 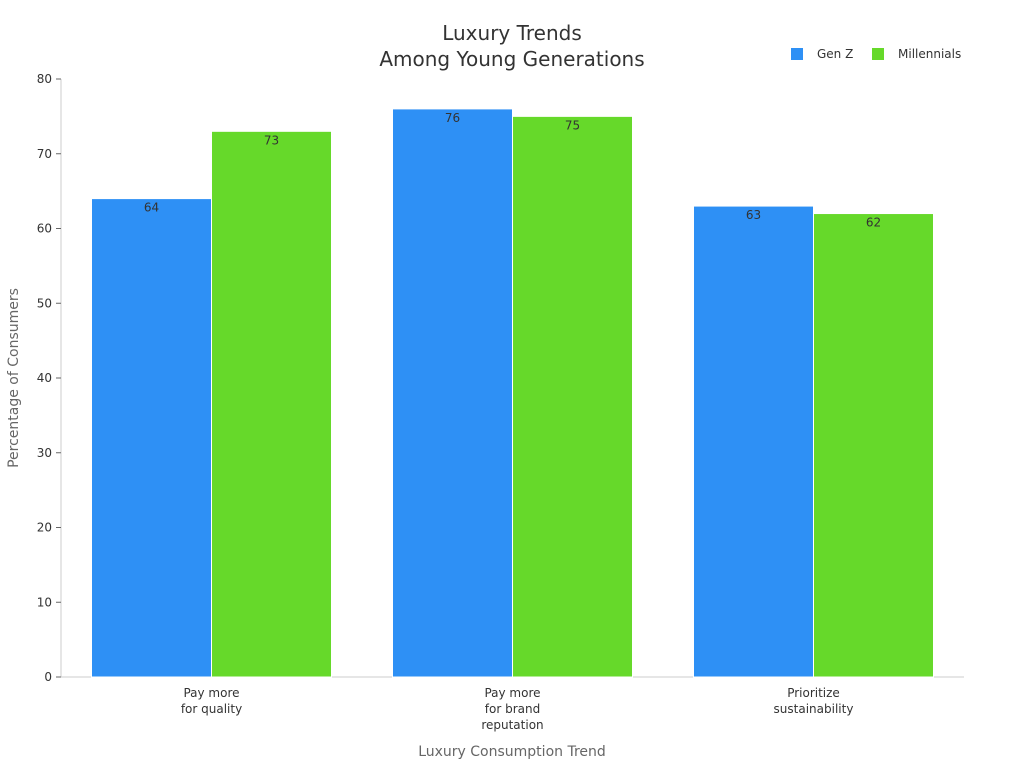 What do you see at coordinates (814, 709) in the screenshot?
I see `x-tick-label: sustainability` at bounding box center [814, 709].